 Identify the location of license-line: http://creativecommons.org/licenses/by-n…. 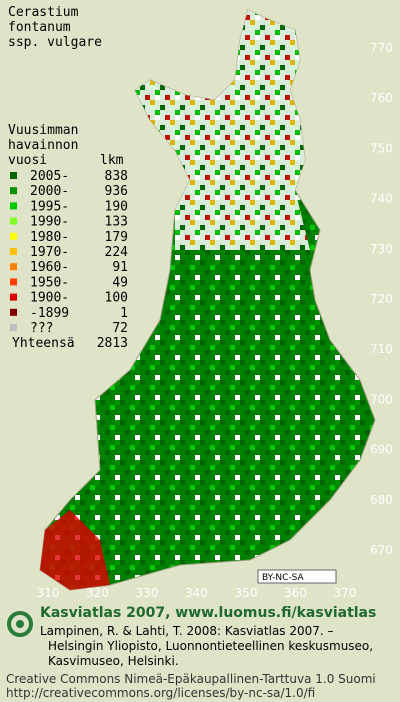
(160, 693).